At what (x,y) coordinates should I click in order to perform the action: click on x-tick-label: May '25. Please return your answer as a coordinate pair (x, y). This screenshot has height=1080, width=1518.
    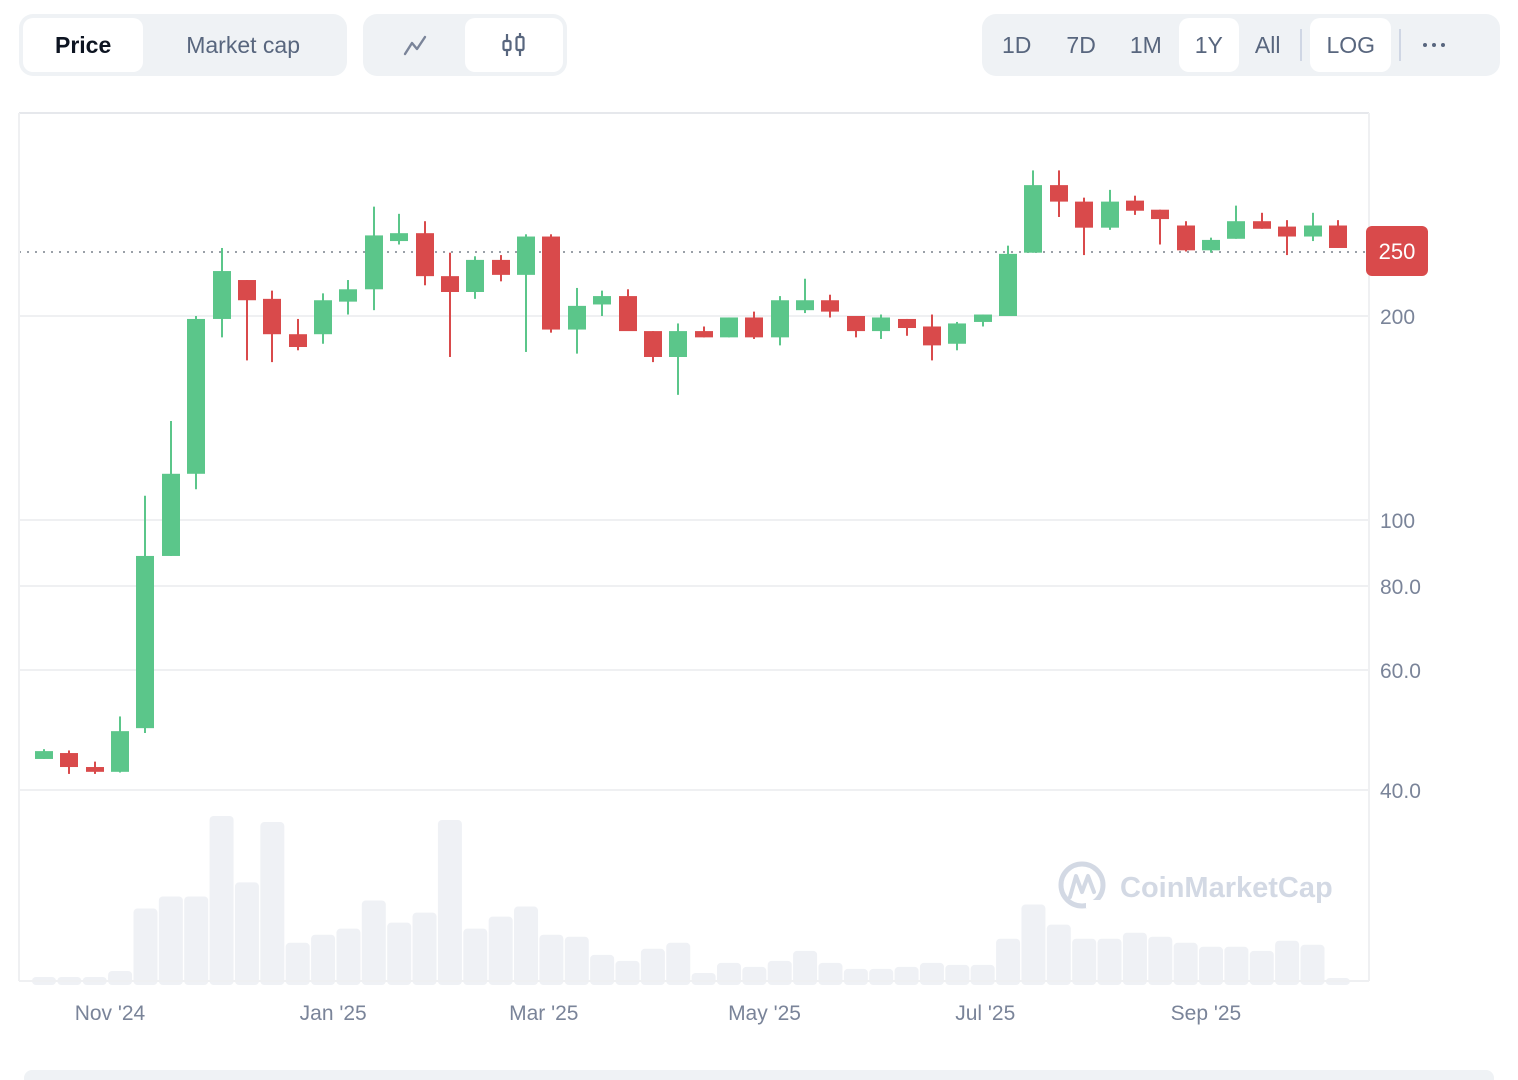
    Looking at the image, I should click on (764, 1013).